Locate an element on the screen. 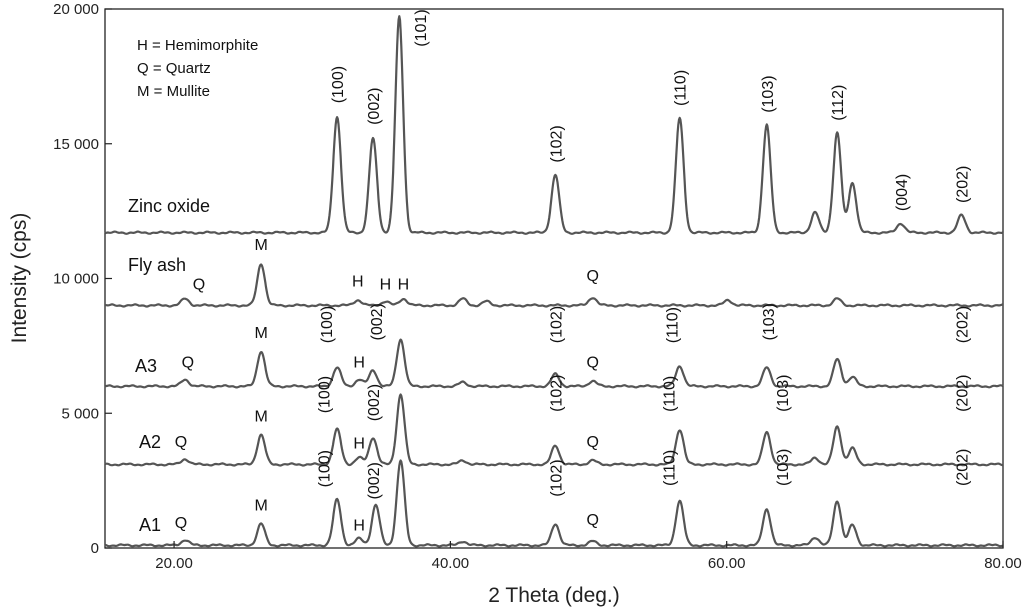 This screenshot has height=609, width=1024. y-tick-label: 15 000 is located at coordinates (76, 144).